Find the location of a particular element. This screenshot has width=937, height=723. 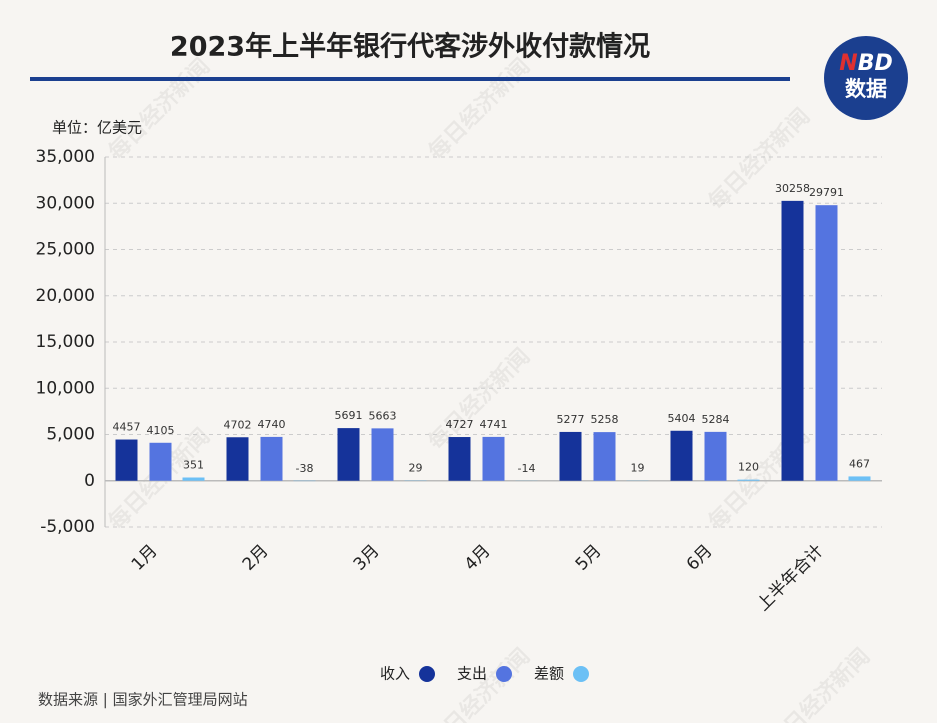

y-tick-label: 0 is located at coordinates (89, 481).